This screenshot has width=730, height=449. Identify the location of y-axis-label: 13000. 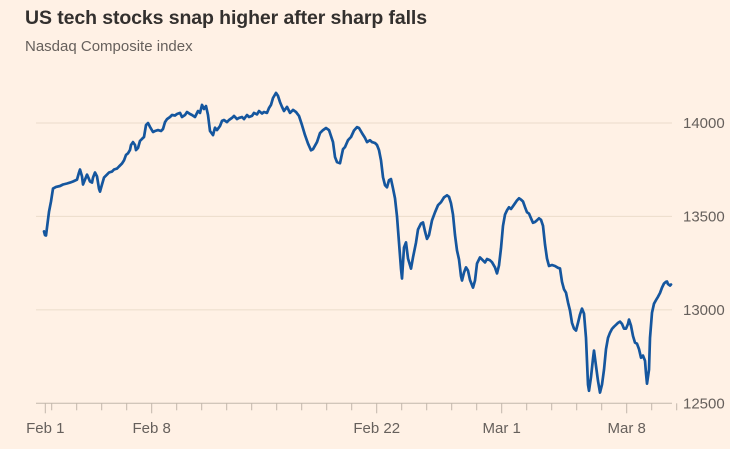
(704, 310).